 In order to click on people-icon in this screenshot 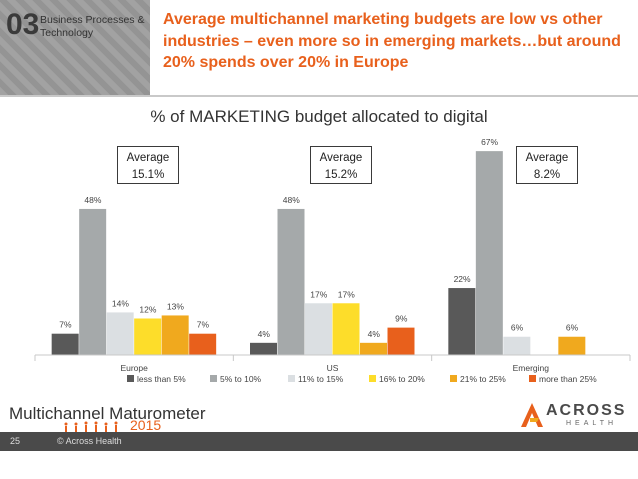, I will do `click(91, 426)`.